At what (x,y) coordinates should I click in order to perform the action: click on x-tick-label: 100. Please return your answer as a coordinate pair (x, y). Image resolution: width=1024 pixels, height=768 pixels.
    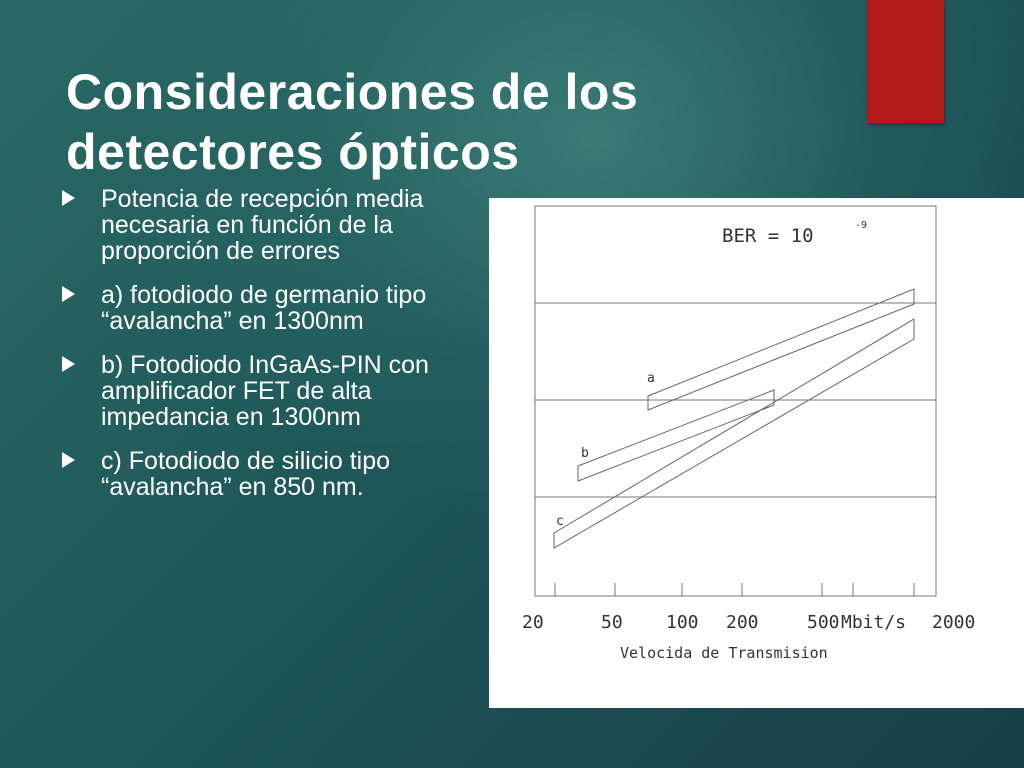
    Looking at the image, I should click on (682, 622).